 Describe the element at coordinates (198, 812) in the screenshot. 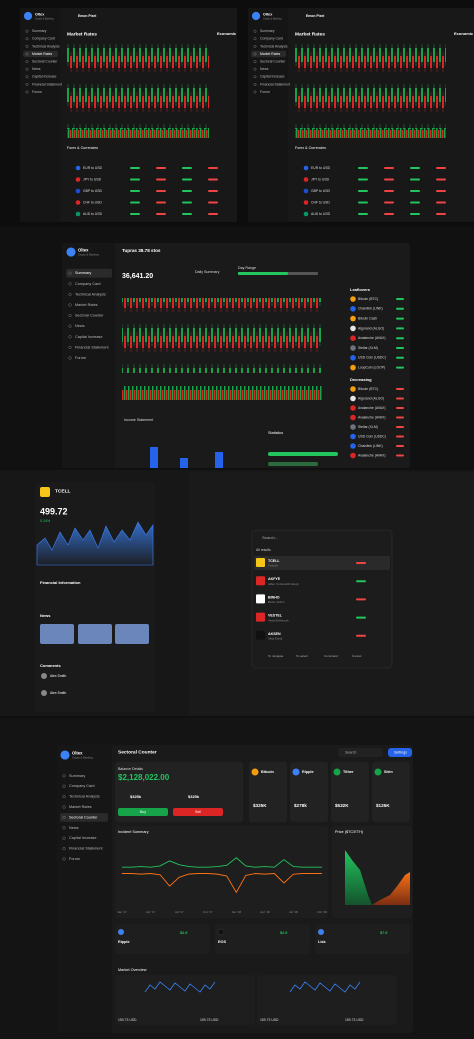

I see `sell: Sell` at that location.